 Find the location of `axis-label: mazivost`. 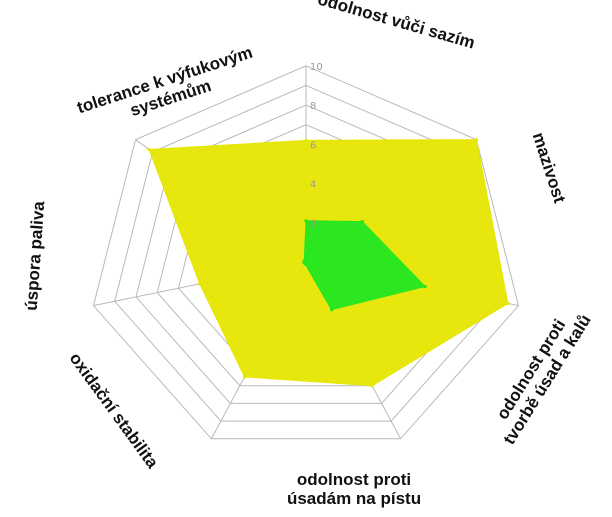

axis-label: mazivost is located at coordinates (549, 167).